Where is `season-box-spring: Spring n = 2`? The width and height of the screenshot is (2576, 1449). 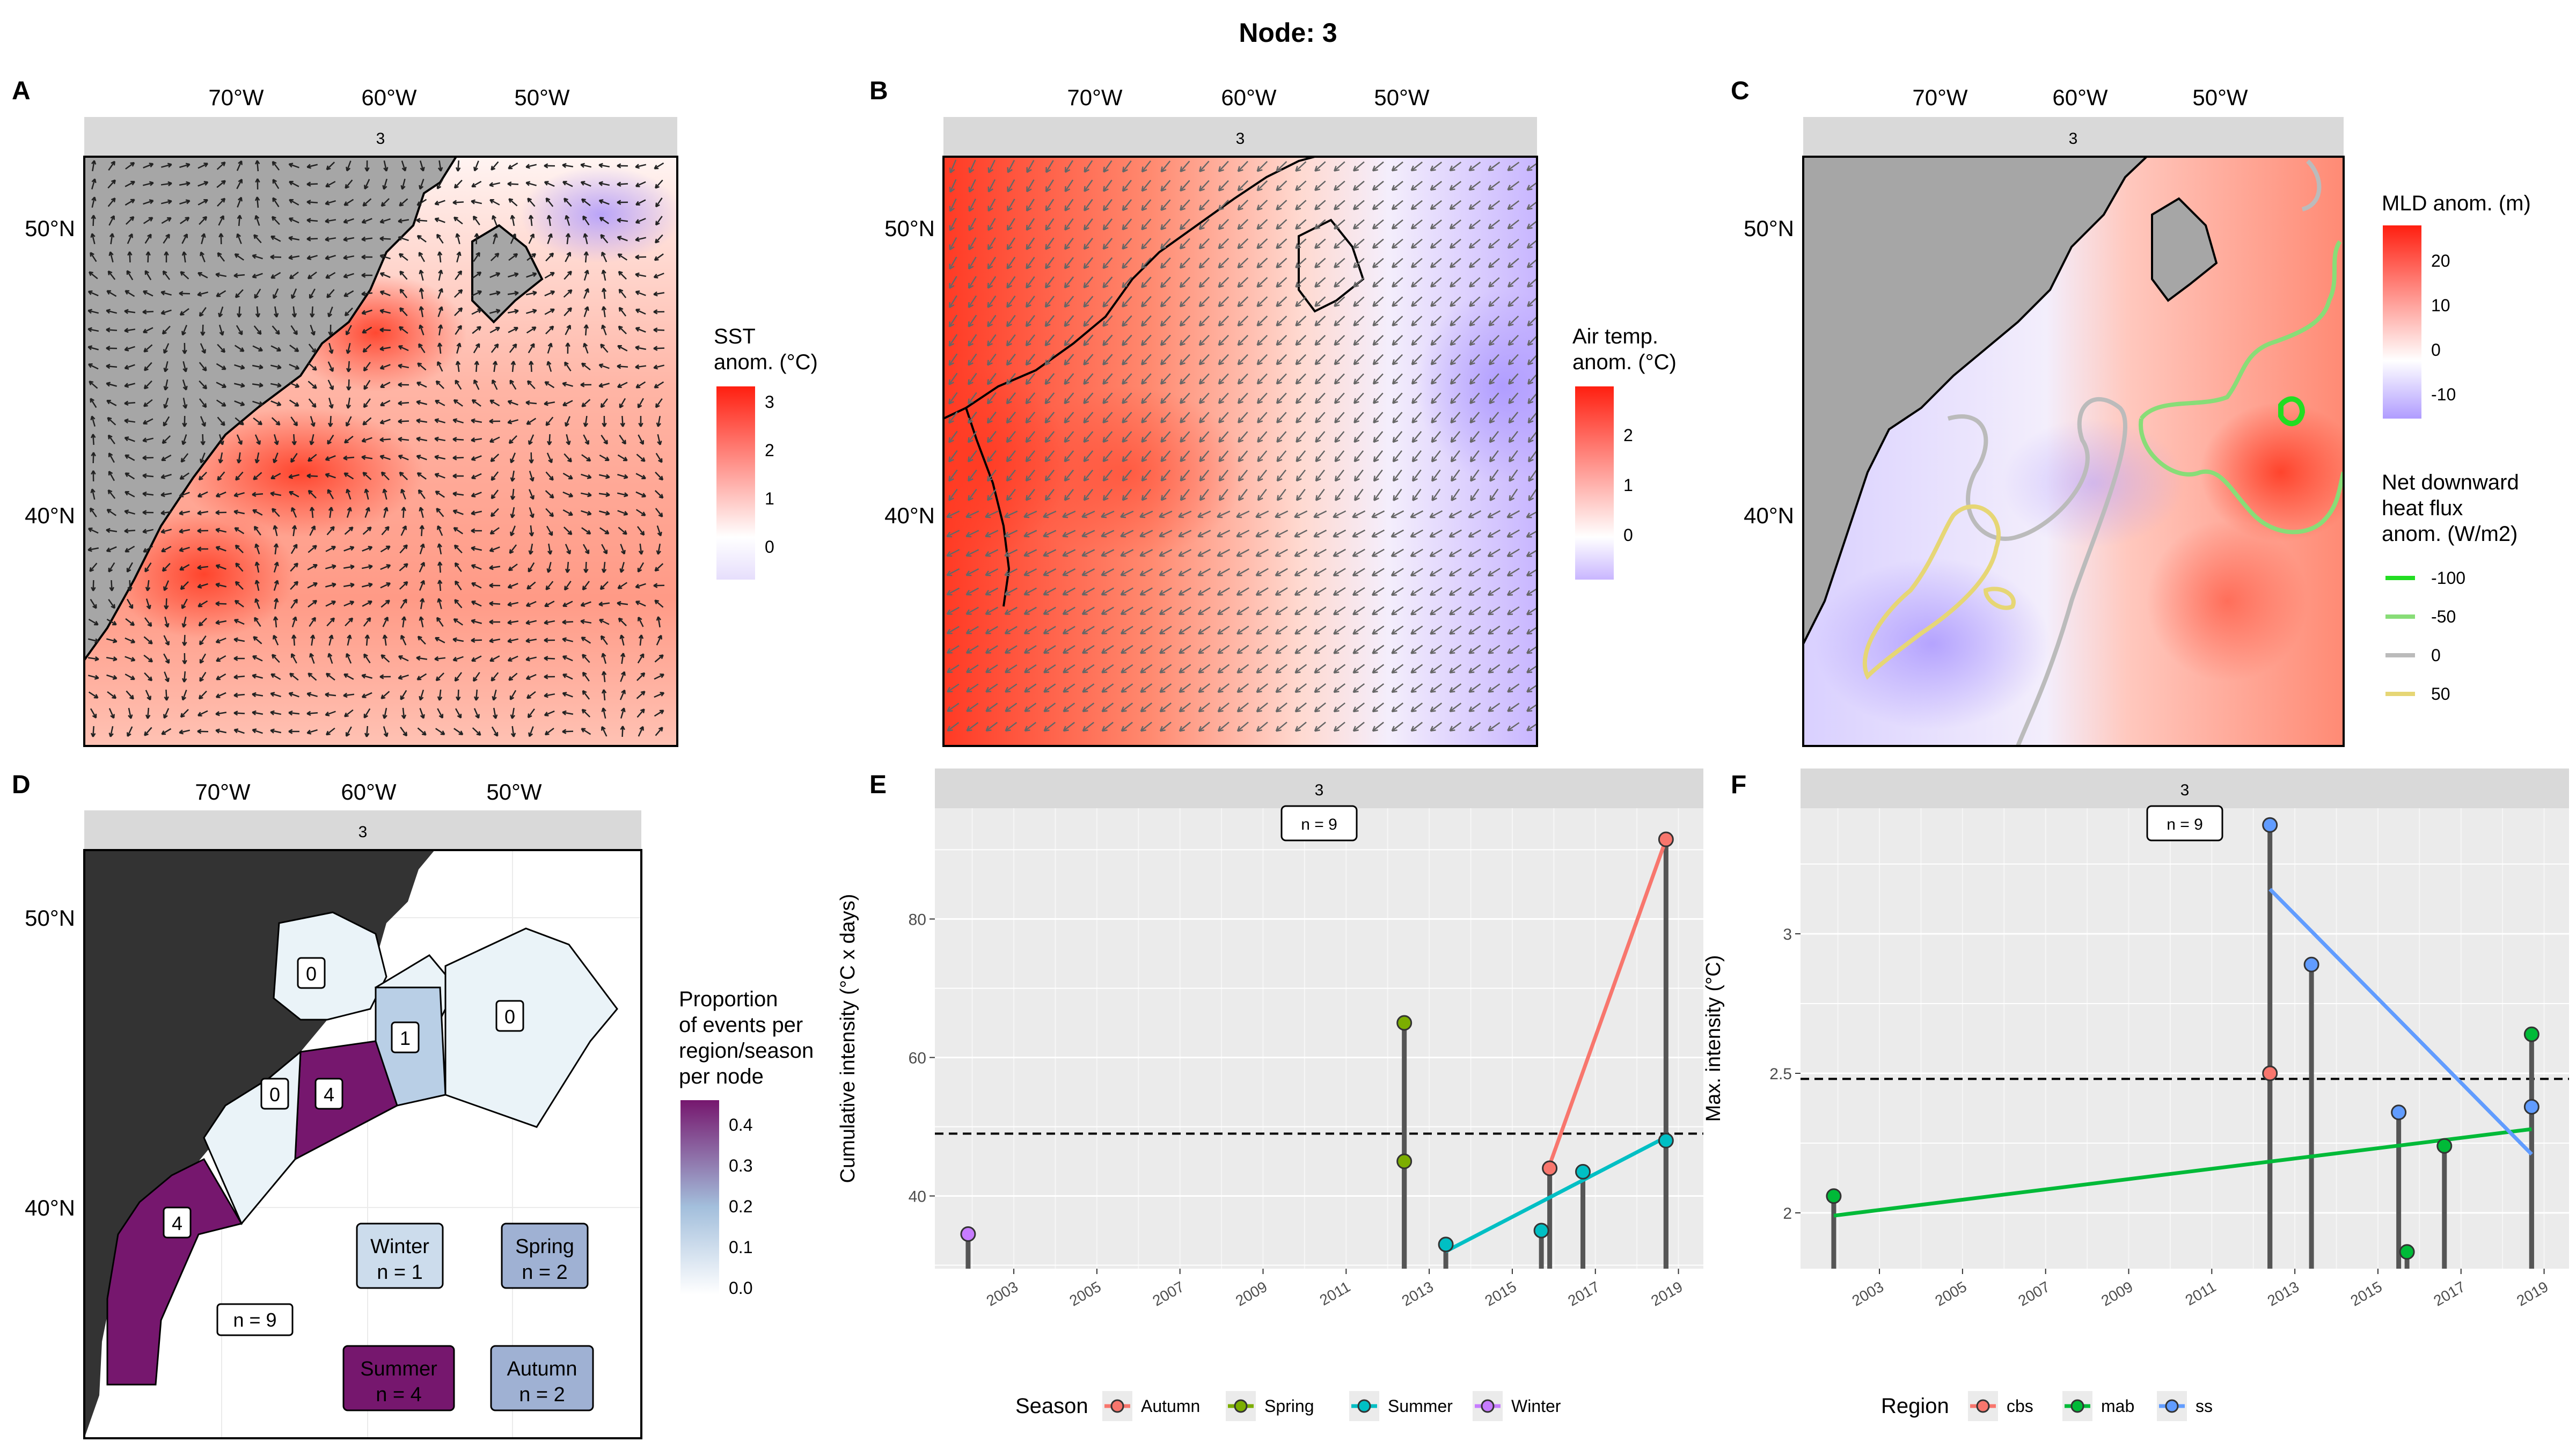 season-box-spring: Spring n = 2 is located at coordinates (545, 1256).